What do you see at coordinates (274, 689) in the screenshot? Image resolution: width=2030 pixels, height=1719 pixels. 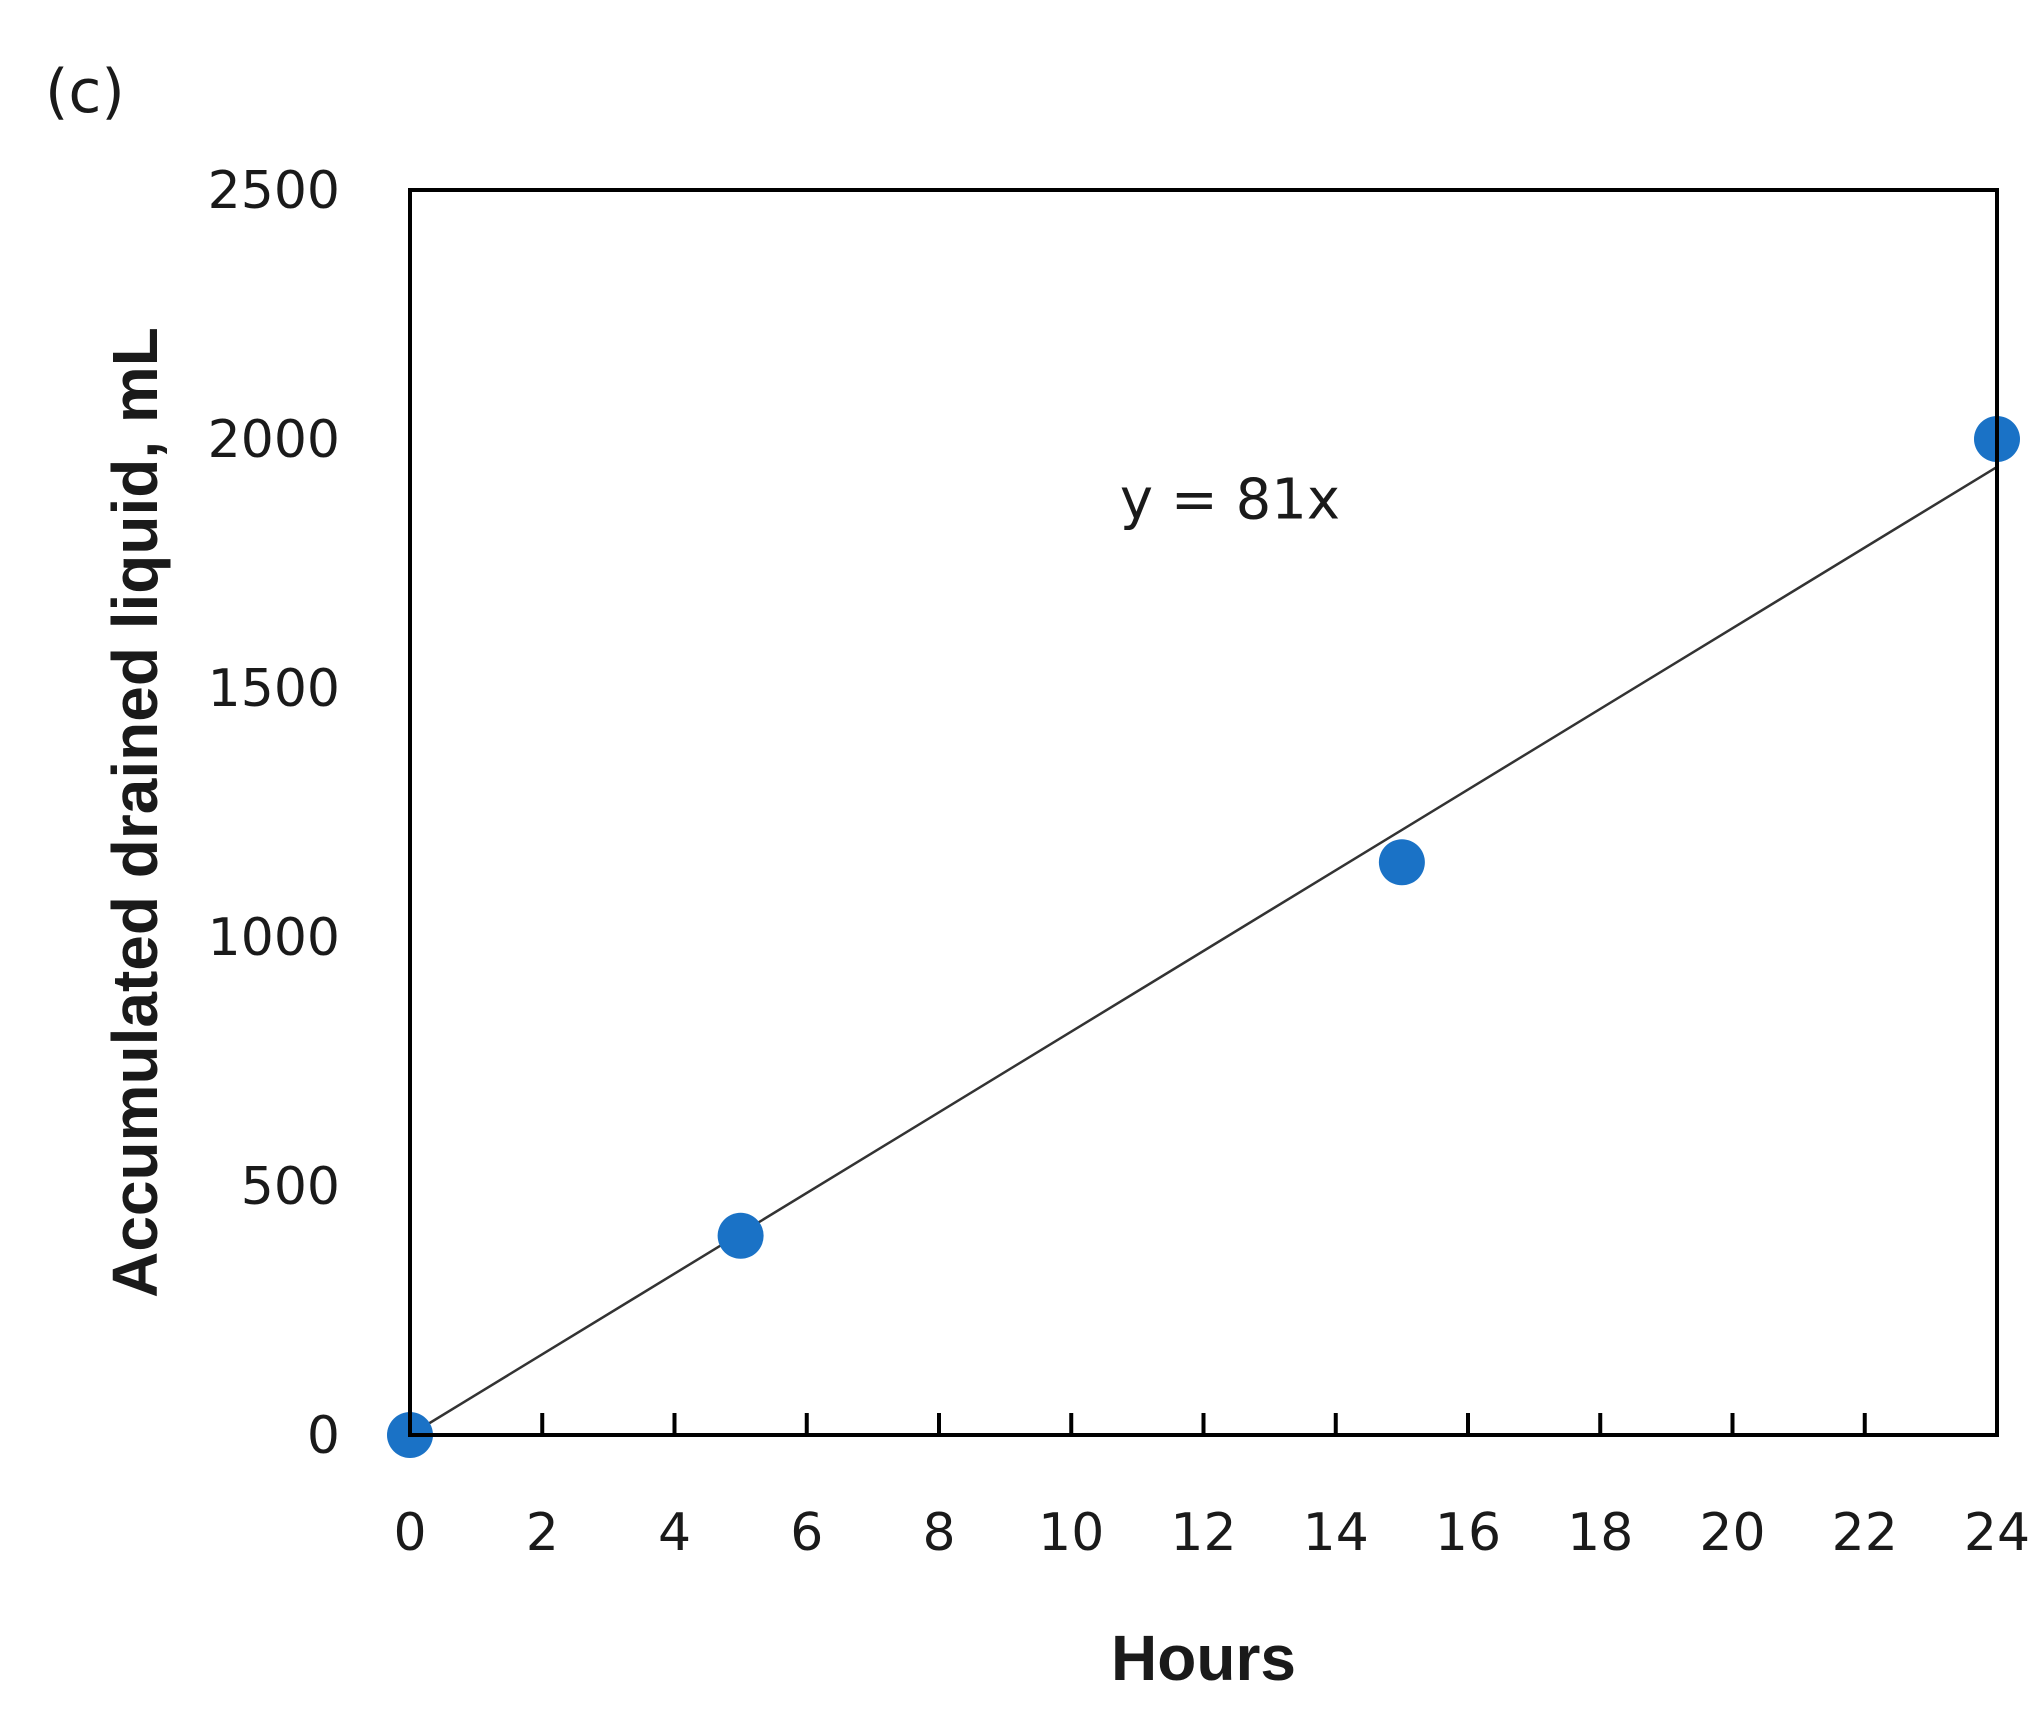 I see `y-tick-label: 1500` at bounding box center [274, 689].